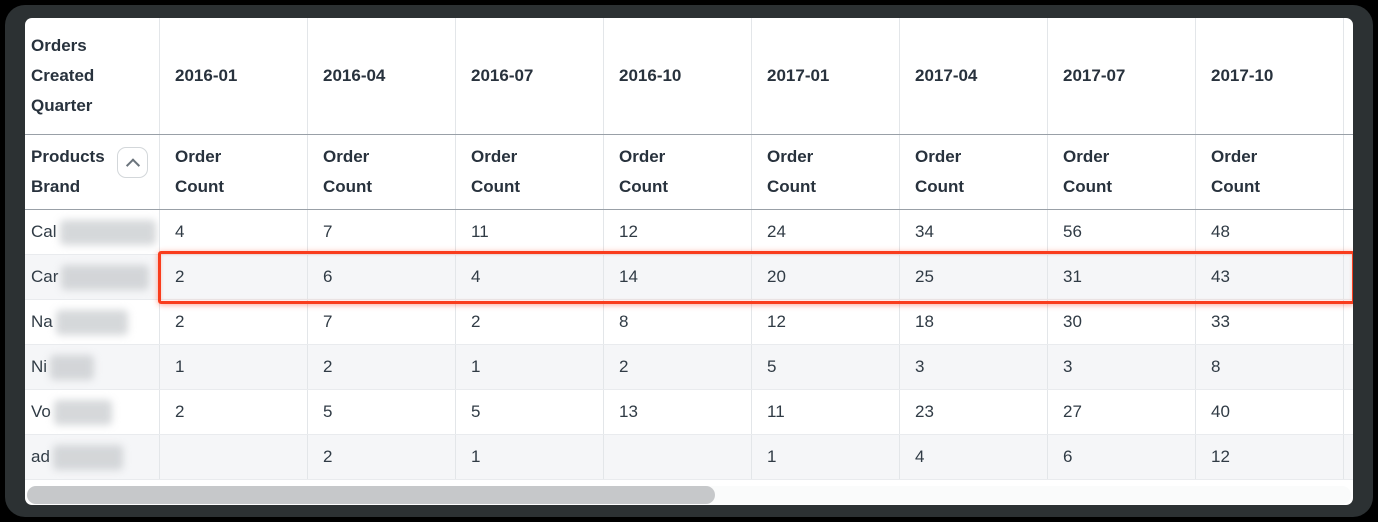  What do you see at coordinates (974, 277) in the screenshot?
I see `order-count-cell: 25` at bounding box center [974, 277].